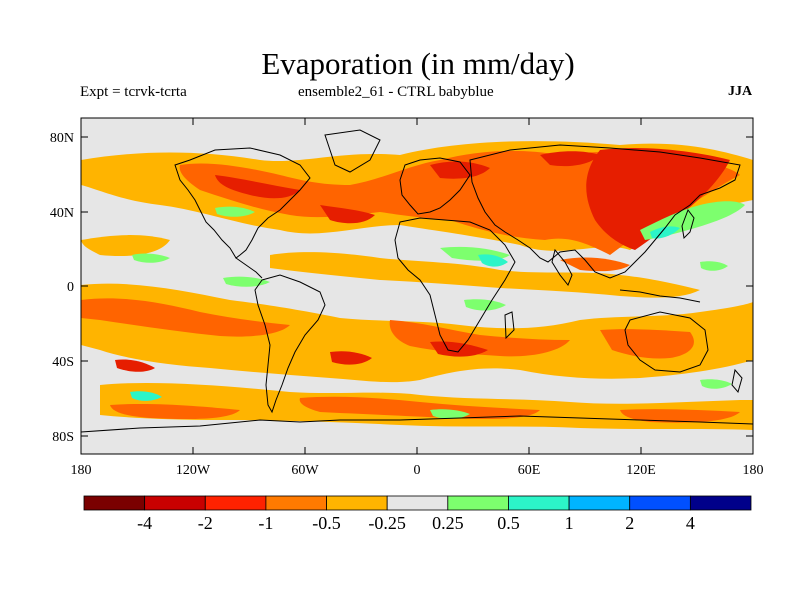 This screenshot has height=600, width=800. What do you see at coordinates (63, 437) in the screenshot?
I see `y-tick-label: 80S` at bounding box center [63, 437].